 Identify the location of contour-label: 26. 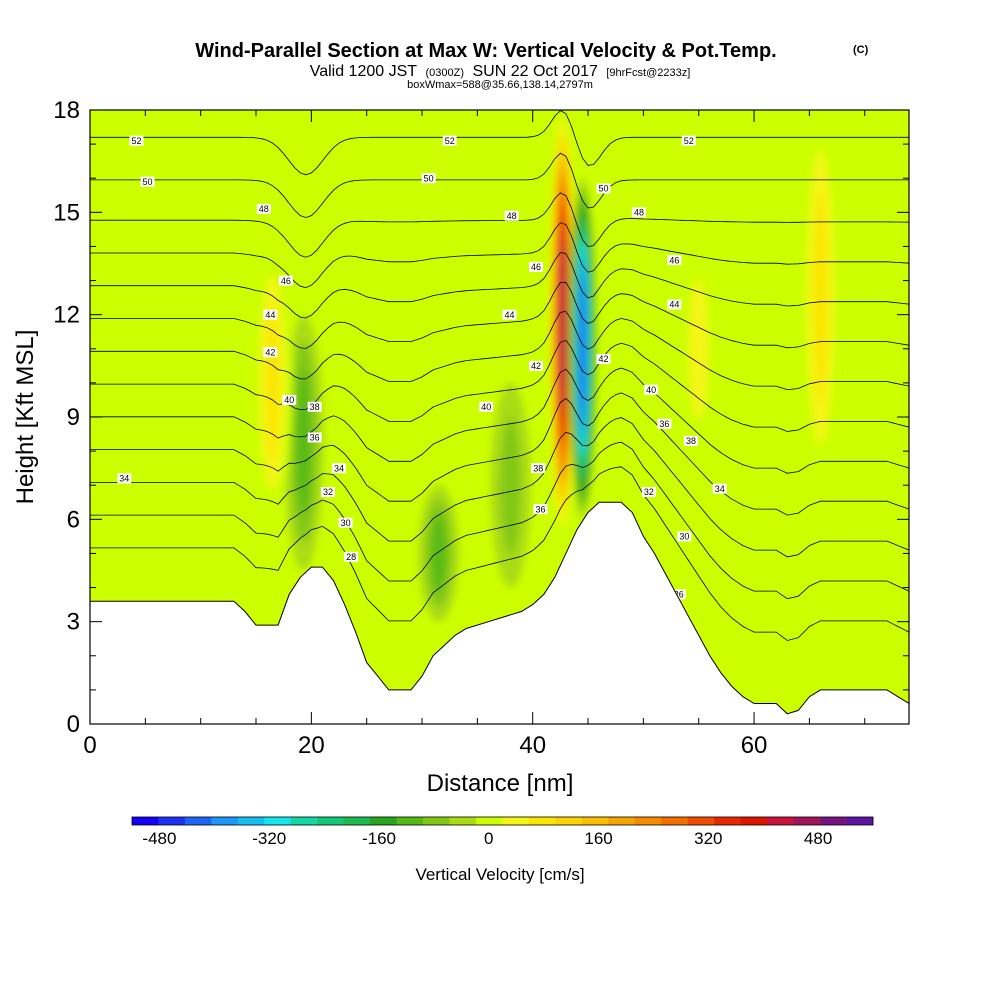
(679, 595).